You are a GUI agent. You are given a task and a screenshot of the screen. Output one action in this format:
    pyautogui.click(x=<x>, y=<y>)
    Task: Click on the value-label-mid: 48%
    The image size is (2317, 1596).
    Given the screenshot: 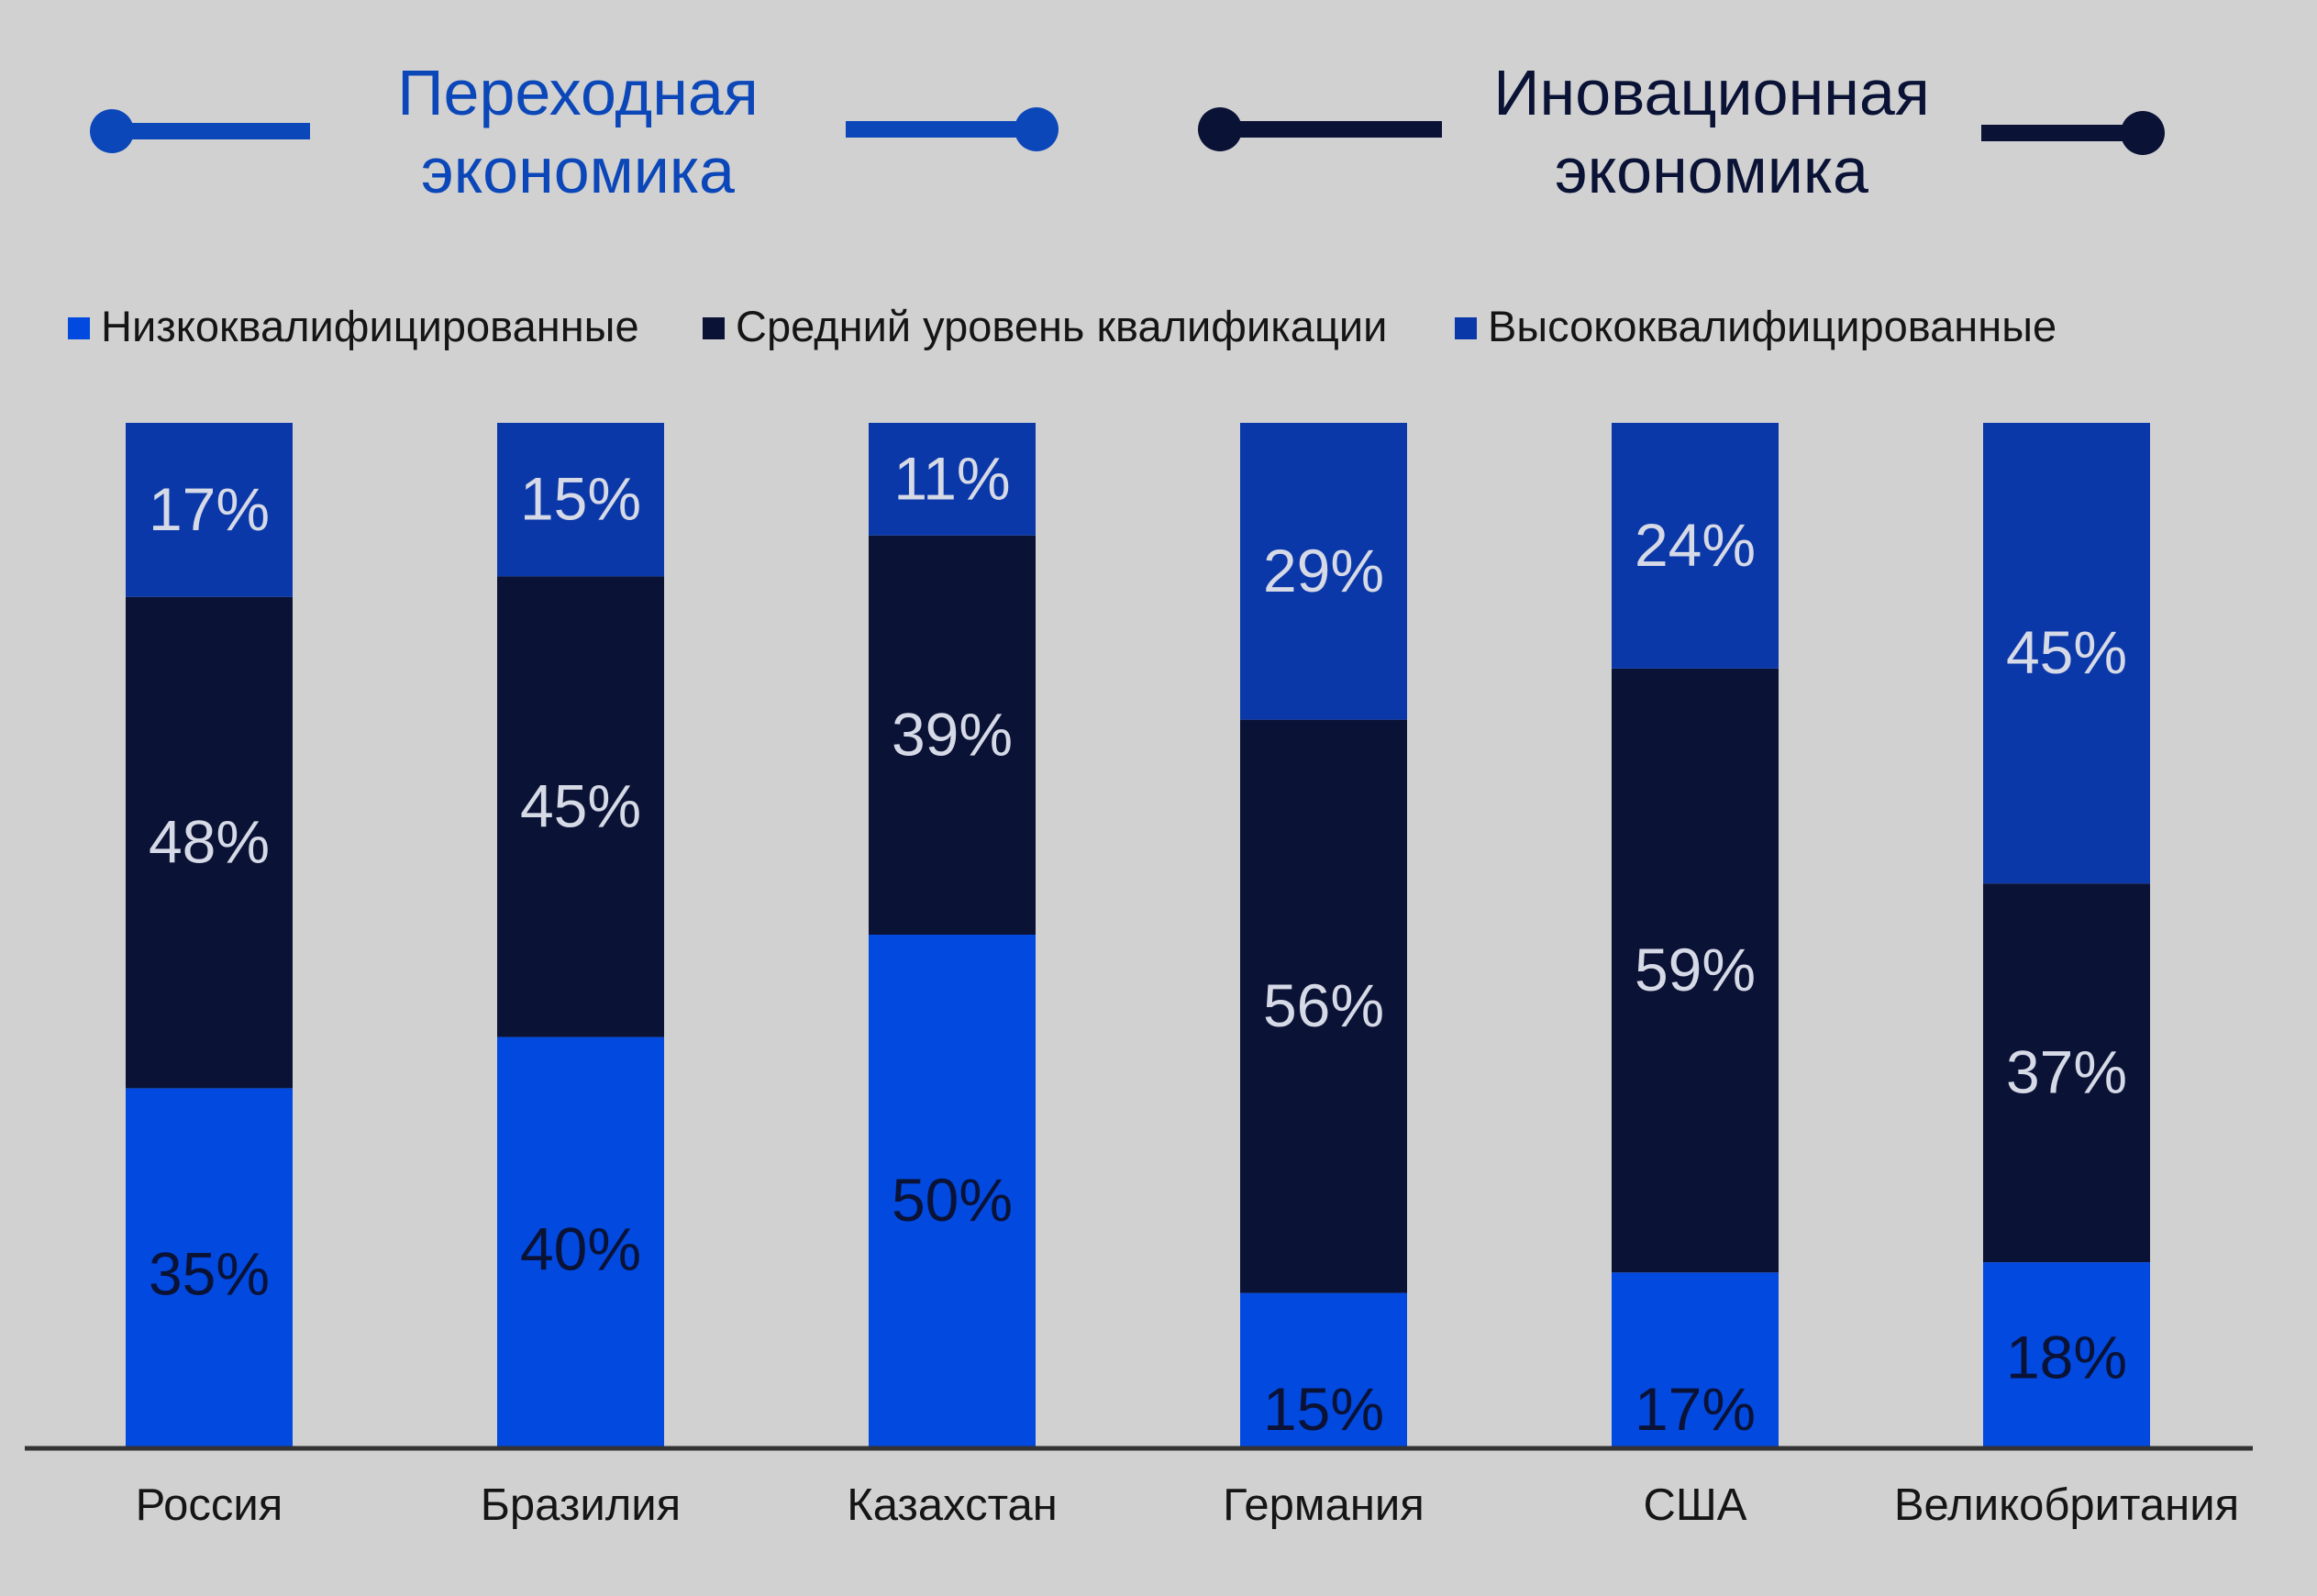 What is the action you would take?
    pyautogui.click(x=209, y=842)
    